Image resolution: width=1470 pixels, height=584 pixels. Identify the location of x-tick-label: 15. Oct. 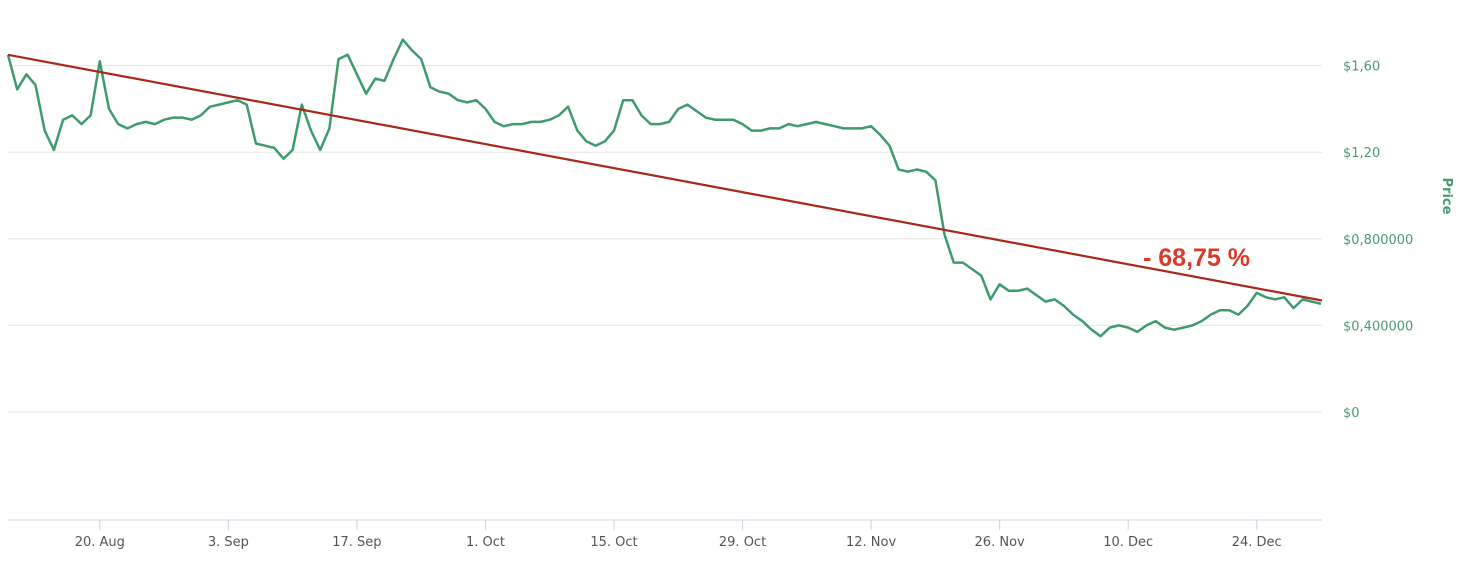
(613, 542).